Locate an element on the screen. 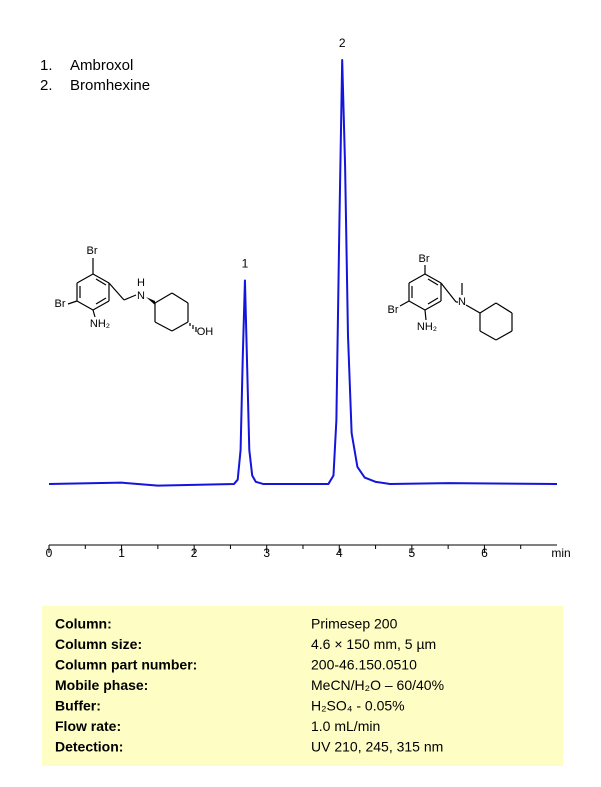 The width and height of the screenshot is (601, 787). condition-value: MeCN/H₂O – 60/40% is located at coordinates (377, 685).